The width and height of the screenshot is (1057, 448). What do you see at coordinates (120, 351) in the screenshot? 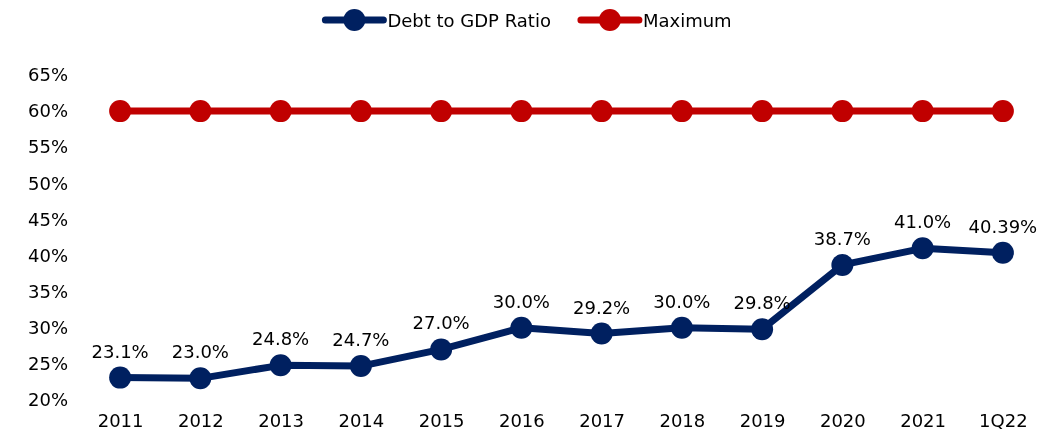
I see `data-label: 23.1%` at bounding box center [120, 351].